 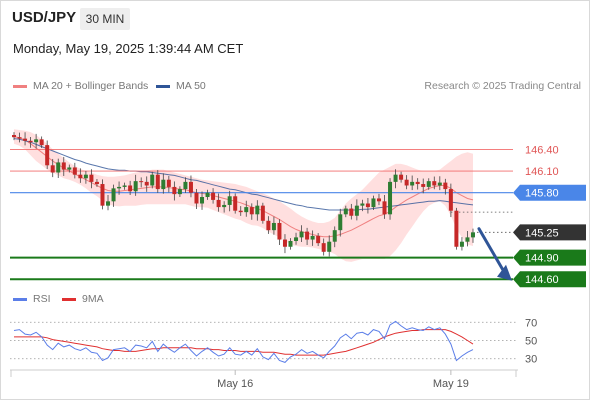 I want to click on legend-bollinger: MA 20 + Bollinger Bands, so click(x=80, y=86).